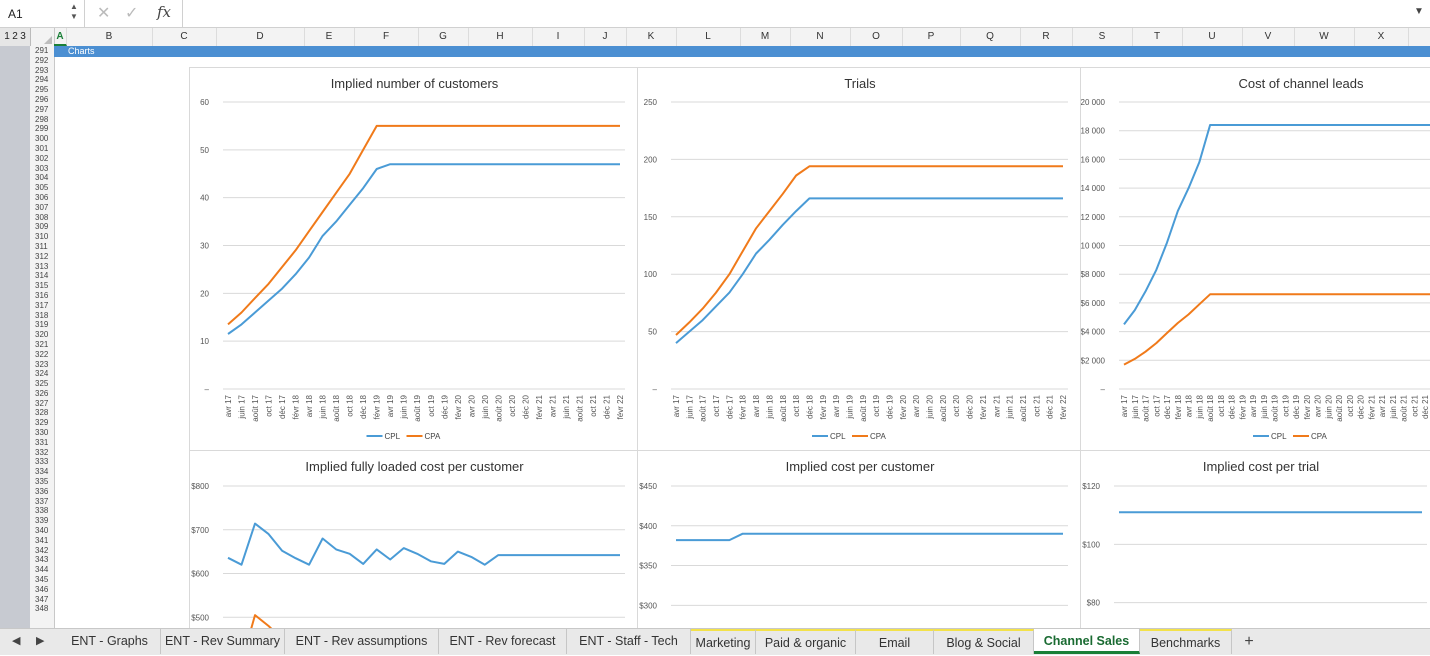 This screenshot has width=1430, height=656. What do you see at coordinates (1046, 37) in the screenshot?
I see `column-header-r: R` at bounding box center [1046, 37].